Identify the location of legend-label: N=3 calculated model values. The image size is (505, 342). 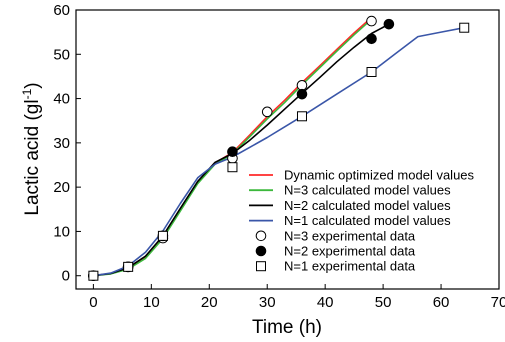
(367, 190).